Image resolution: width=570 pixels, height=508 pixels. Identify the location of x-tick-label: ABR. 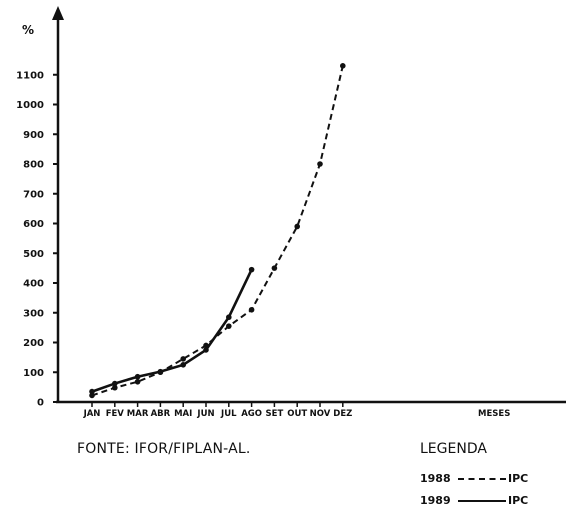
(161, 414).